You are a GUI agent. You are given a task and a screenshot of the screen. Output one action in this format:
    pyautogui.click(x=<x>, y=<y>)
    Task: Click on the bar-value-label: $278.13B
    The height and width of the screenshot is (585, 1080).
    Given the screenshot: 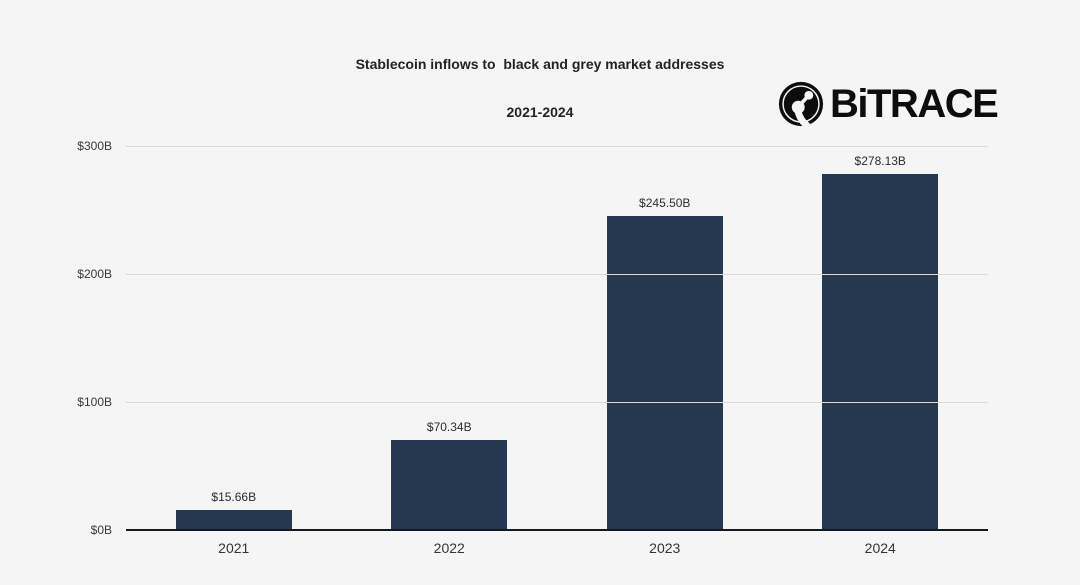 What is the action you would take?
    pyautogui.click(x=880, y=161)
    